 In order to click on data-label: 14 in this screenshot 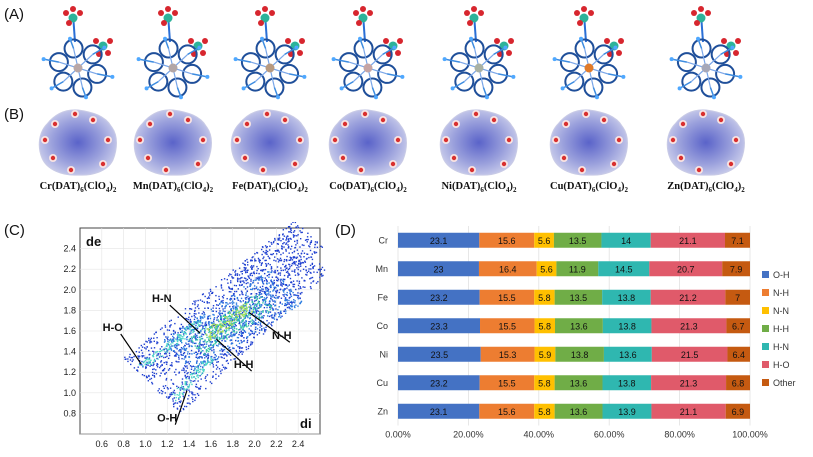, I will do `click(626, 241)`.